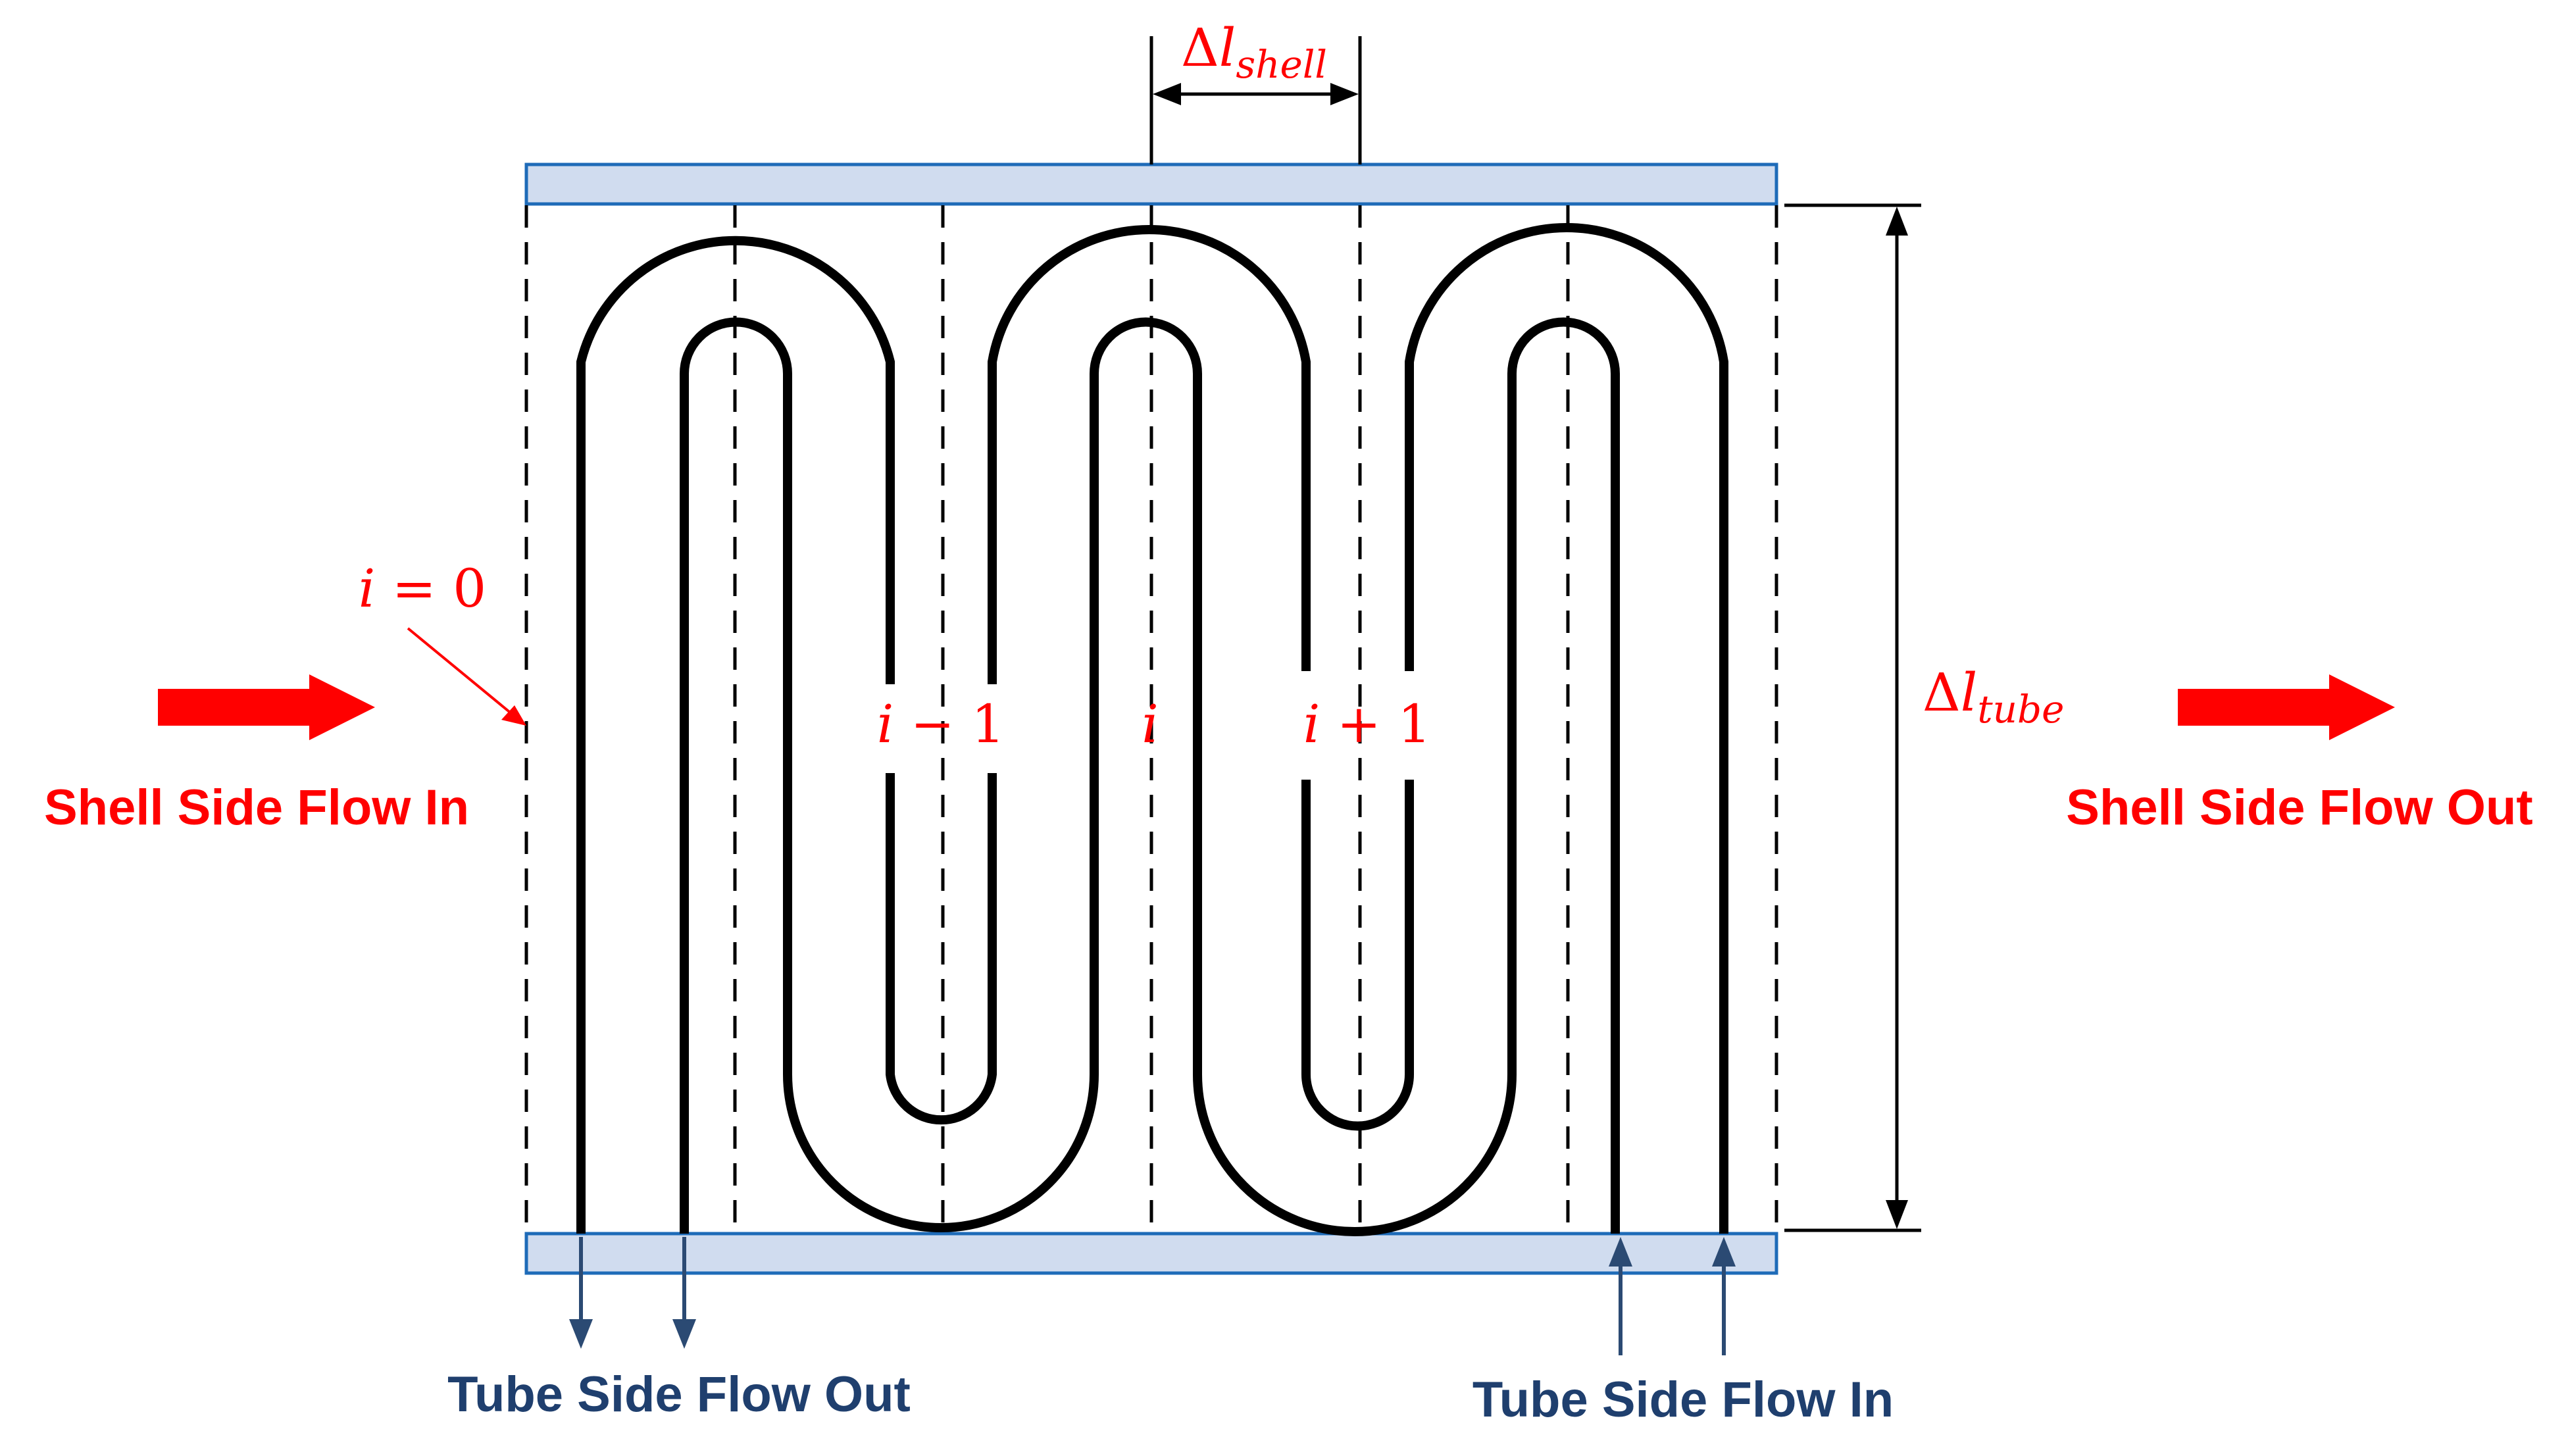 The image size is (2566, 1456). I want to click on index-rest: = 0, so click(430, 588).